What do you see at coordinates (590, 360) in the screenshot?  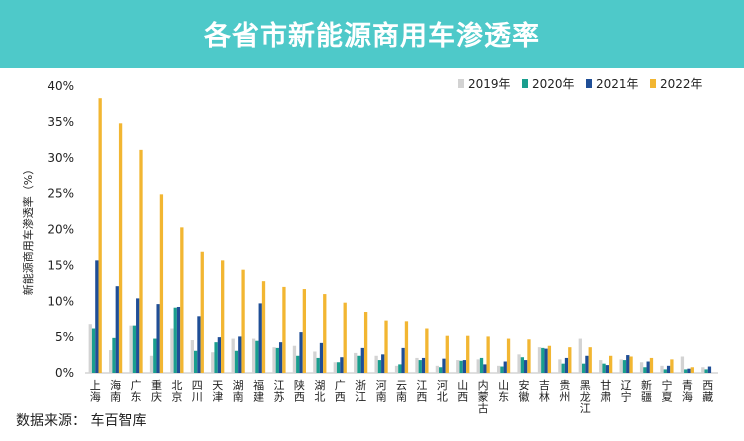 I see `bar-2022年-黑龙江` at bounding box center [590, 360].